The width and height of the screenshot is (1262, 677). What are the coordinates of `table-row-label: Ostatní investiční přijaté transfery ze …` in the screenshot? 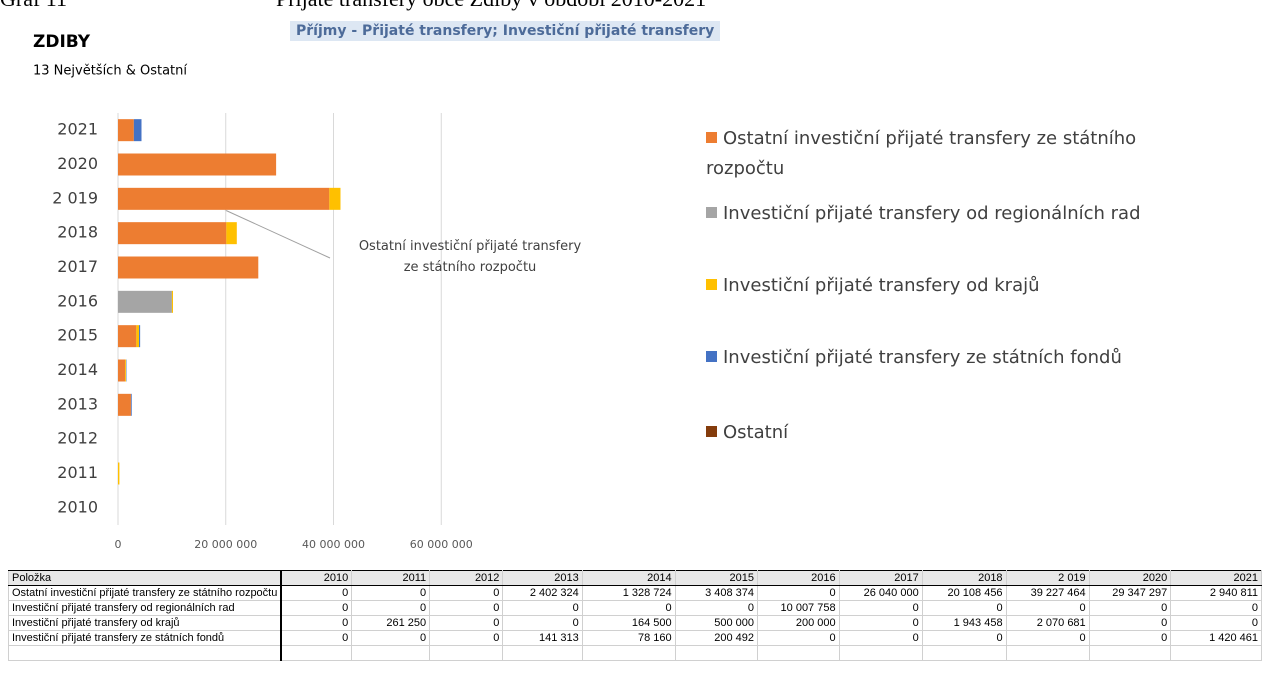 It's located at (145, 593).